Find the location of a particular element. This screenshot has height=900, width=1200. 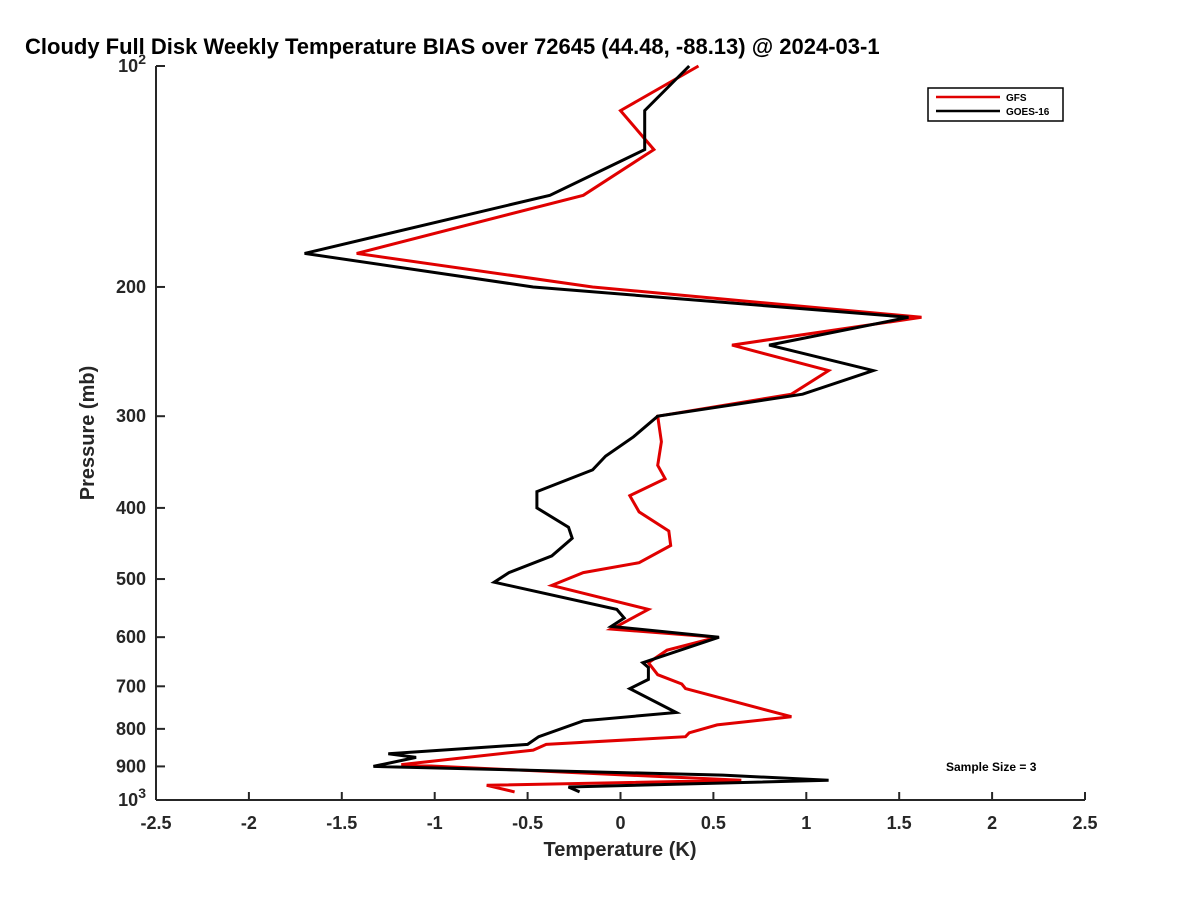

y-tick-label: 500 is located at coordinates (131, 579).